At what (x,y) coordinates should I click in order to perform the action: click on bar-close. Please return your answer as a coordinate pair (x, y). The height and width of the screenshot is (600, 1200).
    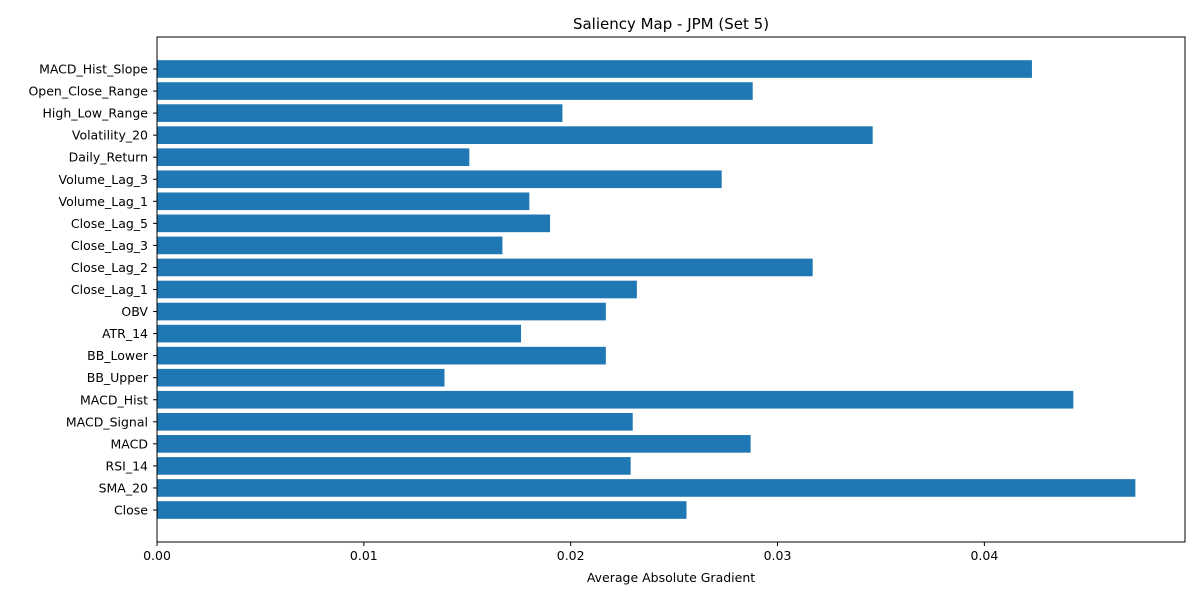
    Looking at the image, I should click on (422, 510).